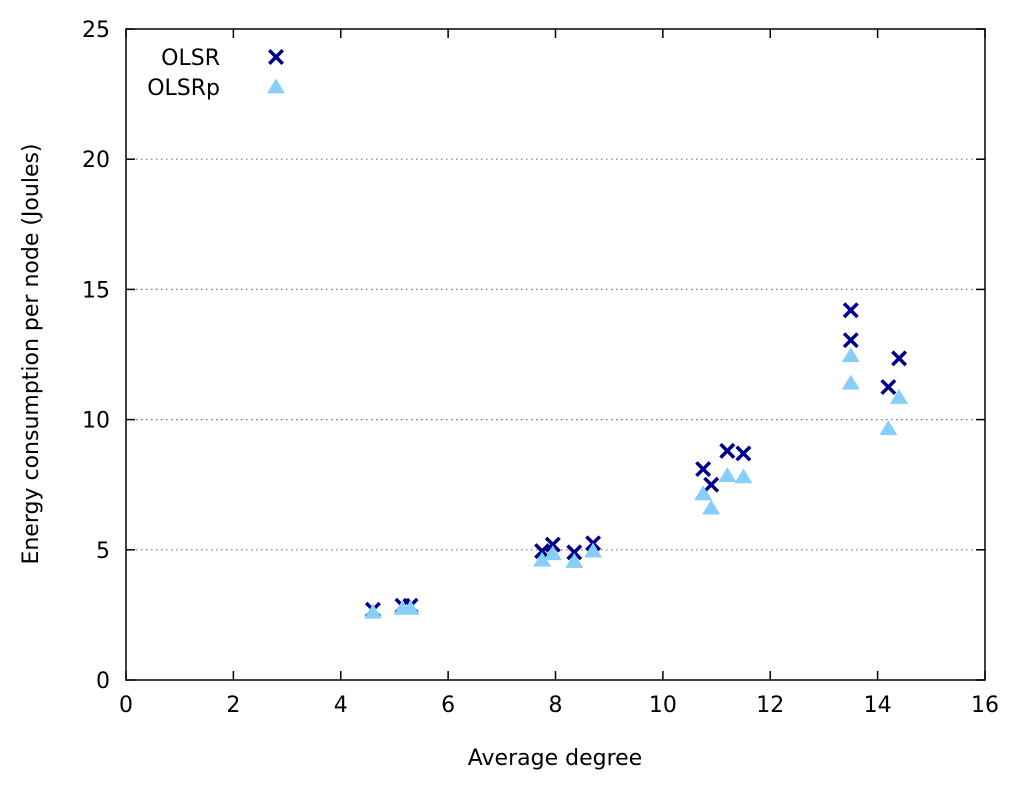 The width and height of the screenshot is (1024, 790). Describe the element at coordinates (96, 290) in the screenshot. I see `y-tick-label: 15` at that location.